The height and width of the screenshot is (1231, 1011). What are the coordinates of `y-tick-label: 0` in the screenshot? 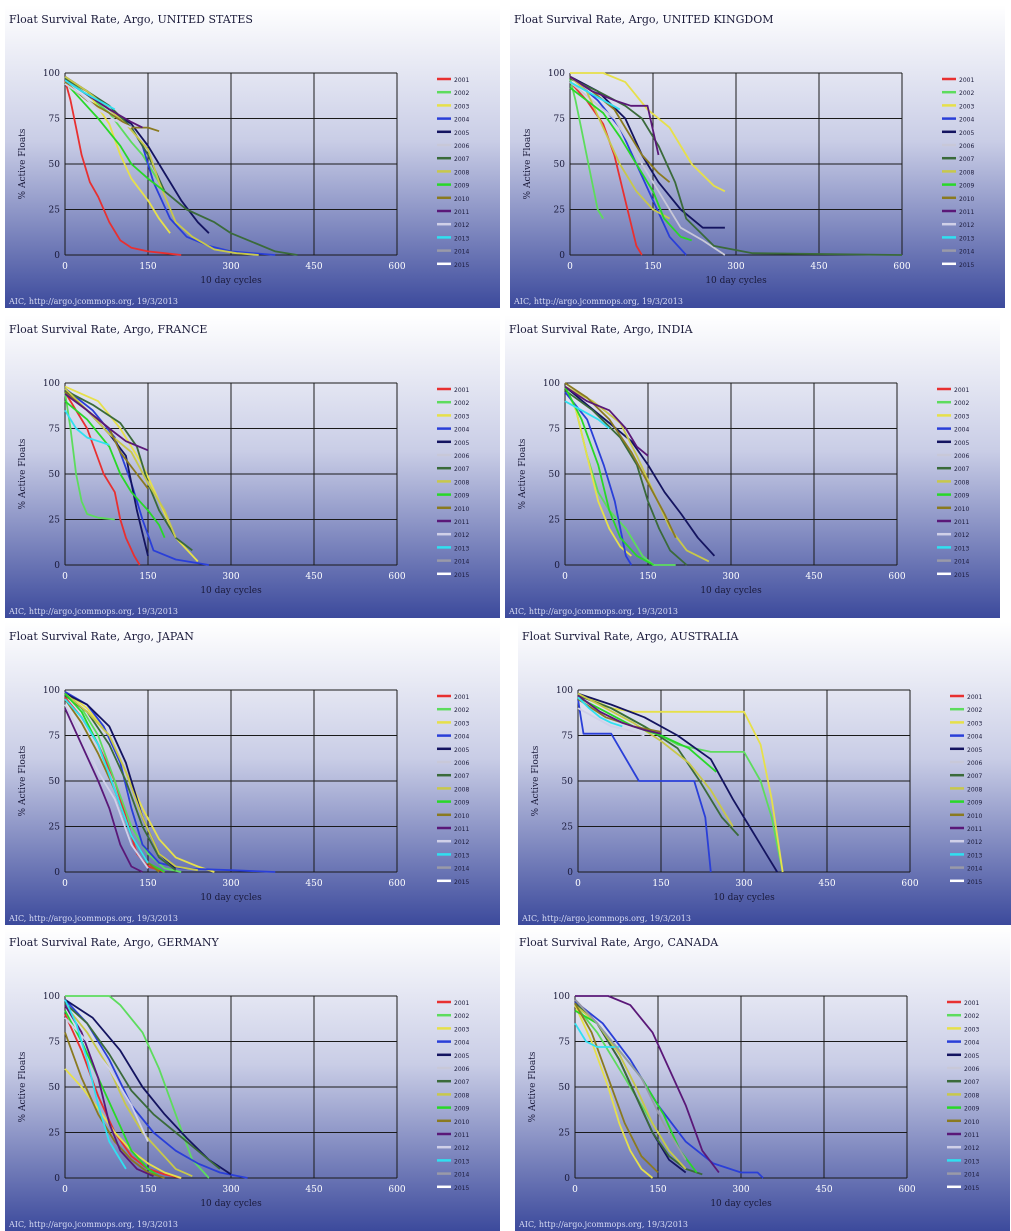 It's located at (57, 256).